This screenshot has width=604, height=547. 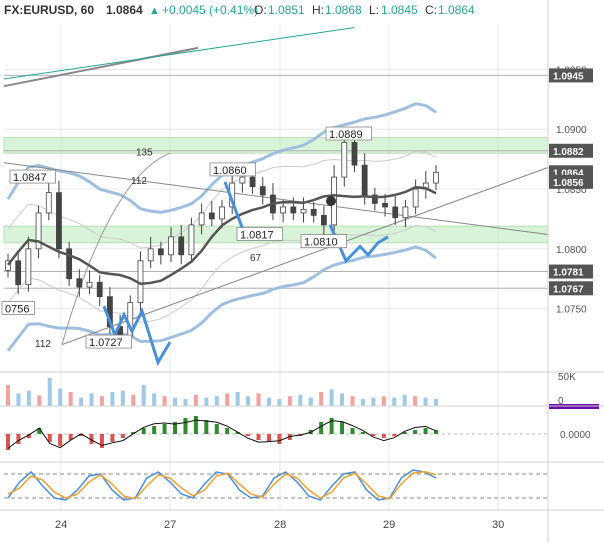 What do you see at coordinates (431, 10) in the screenshot?
I see `close-label: C:` at bounding box center [431, 10].